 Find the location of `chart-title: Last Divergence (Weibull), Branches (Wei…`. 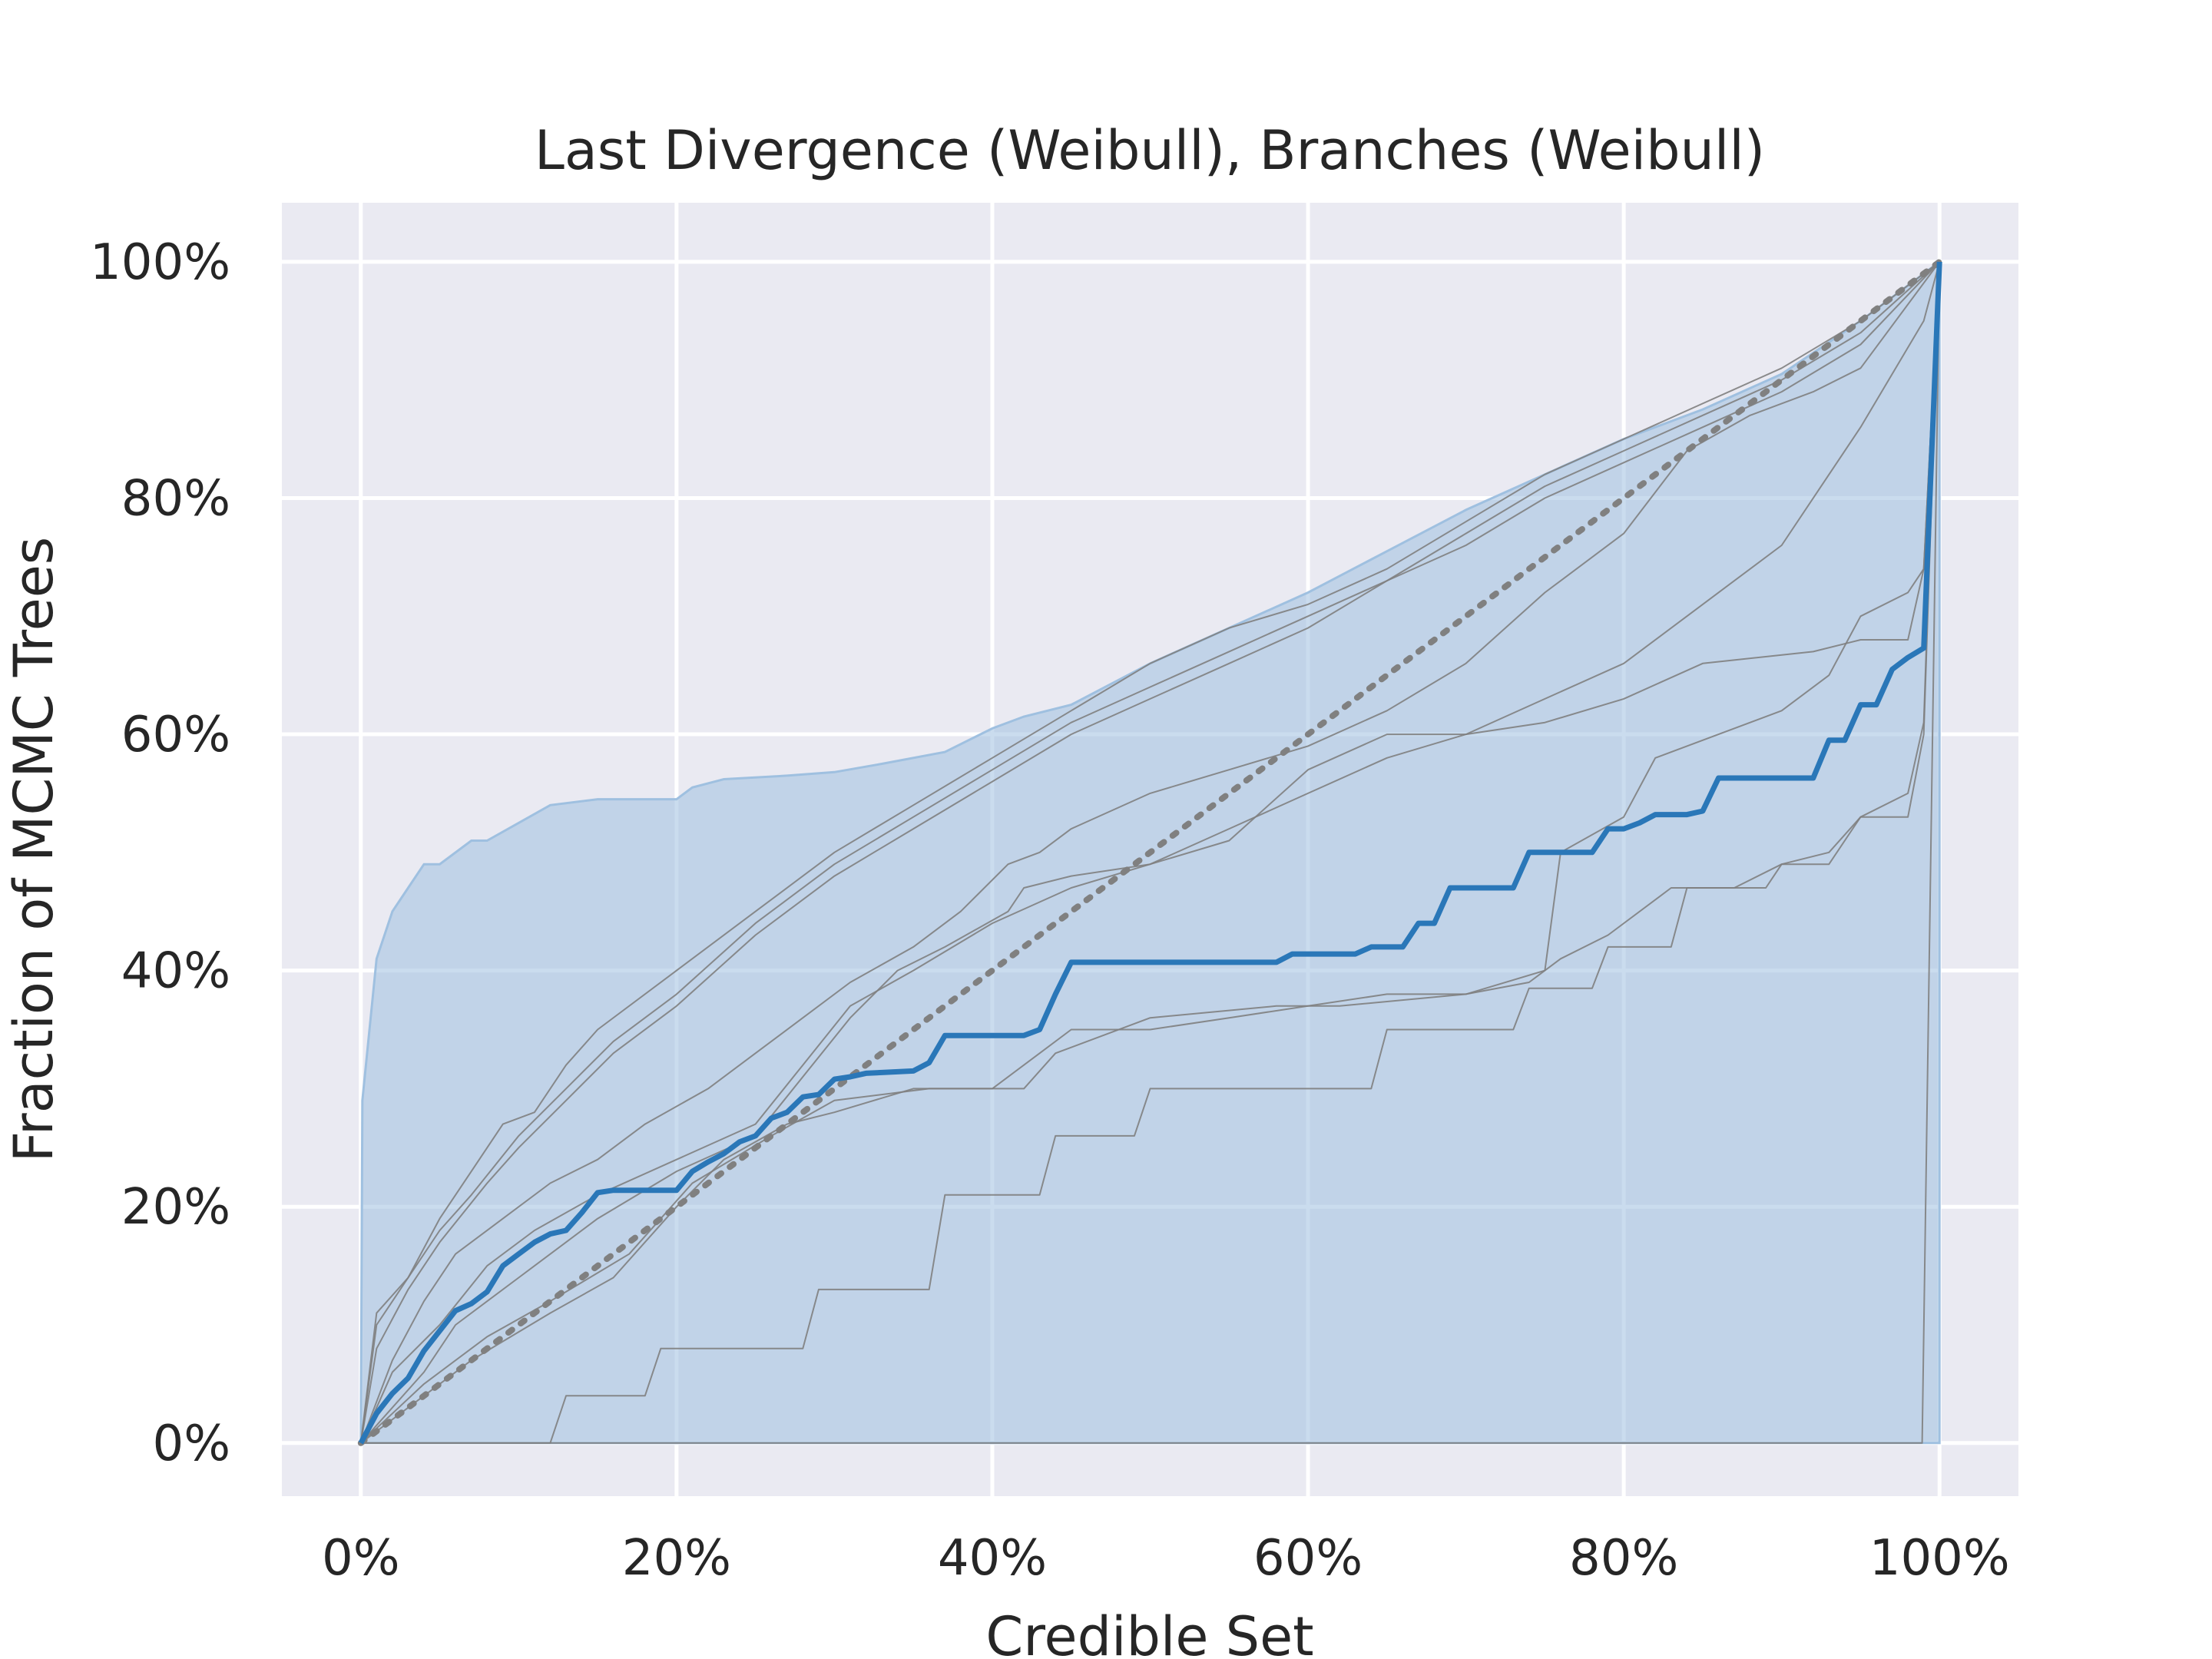

chart-title: Last Divergence (Weibull), Branches (Wei… is located at coordinates (1150, 151).